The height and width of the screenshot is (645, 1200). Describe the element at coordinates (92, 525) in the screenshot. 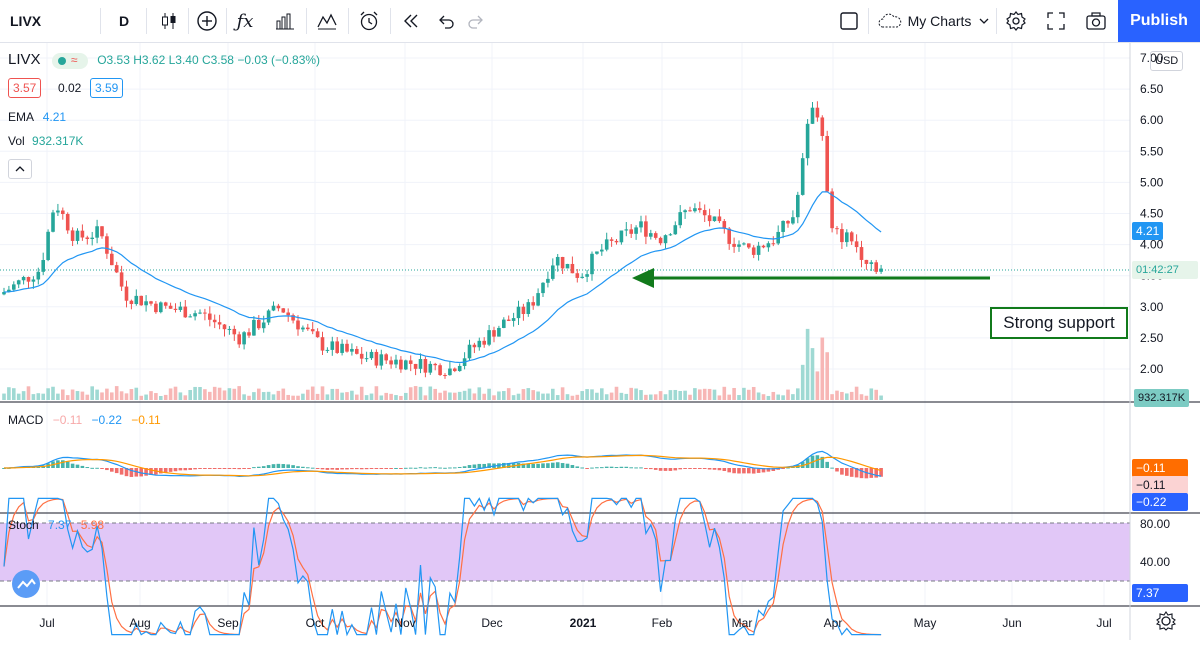

I see `stoch-d-value: 5.98` at that location.